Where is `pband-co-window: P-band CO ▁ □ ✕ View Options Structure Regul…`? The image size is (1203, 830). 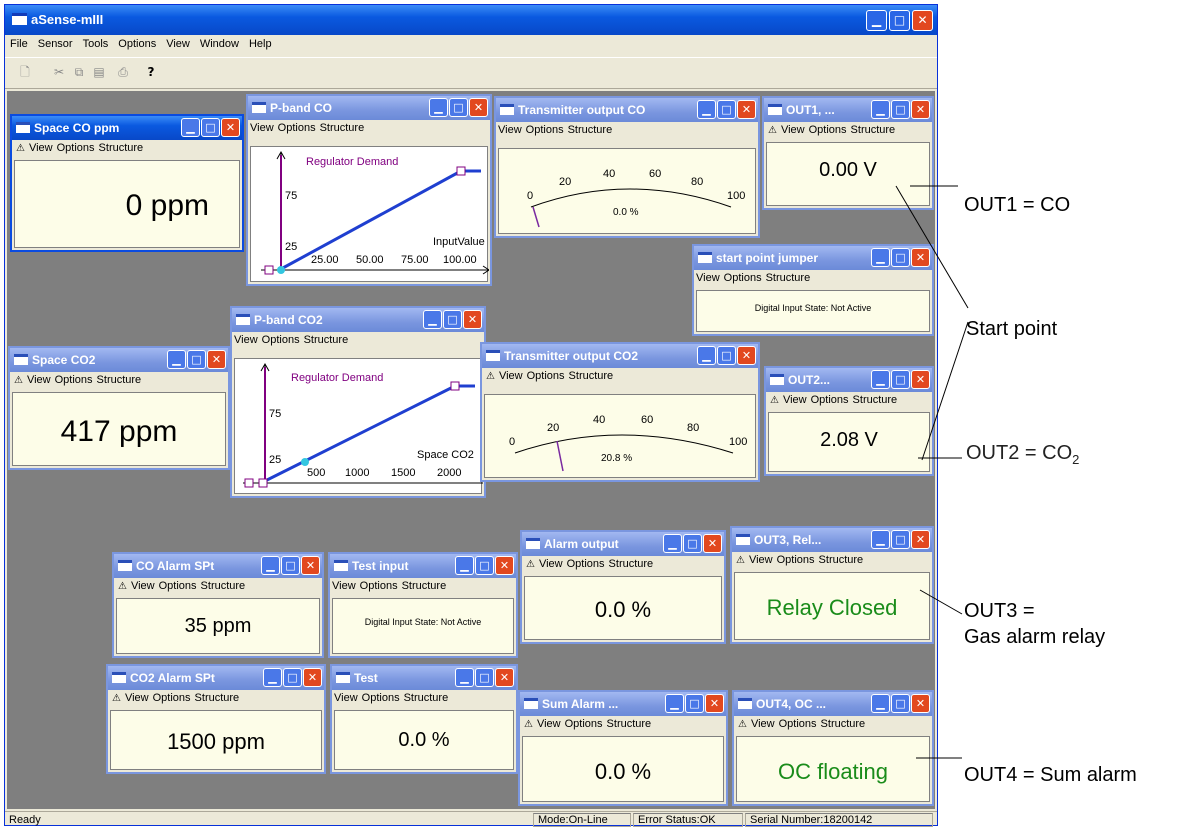 pband-co-window: P-band CO ▁ □ ✕ View Options Structure Regul… is located at coordinates (369, 190).